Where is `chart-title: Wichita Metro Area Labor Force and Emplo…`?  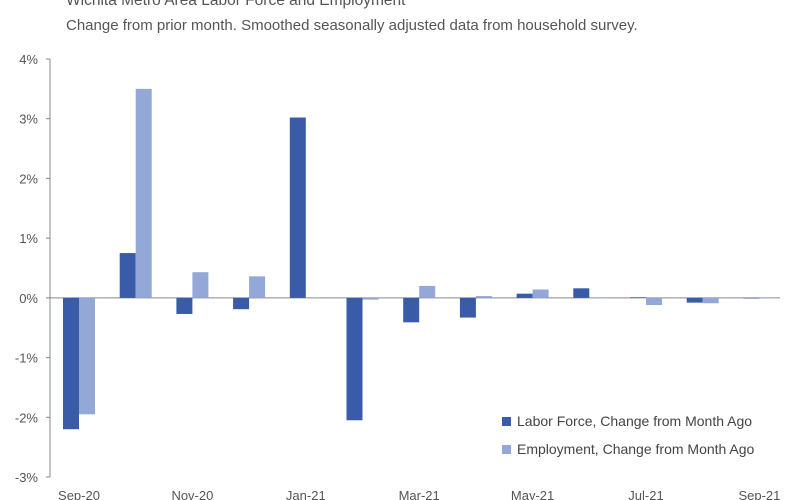 chart-title: Wichita Metro Area Labor Force and Emplo… is located at coordinates (236, 4).